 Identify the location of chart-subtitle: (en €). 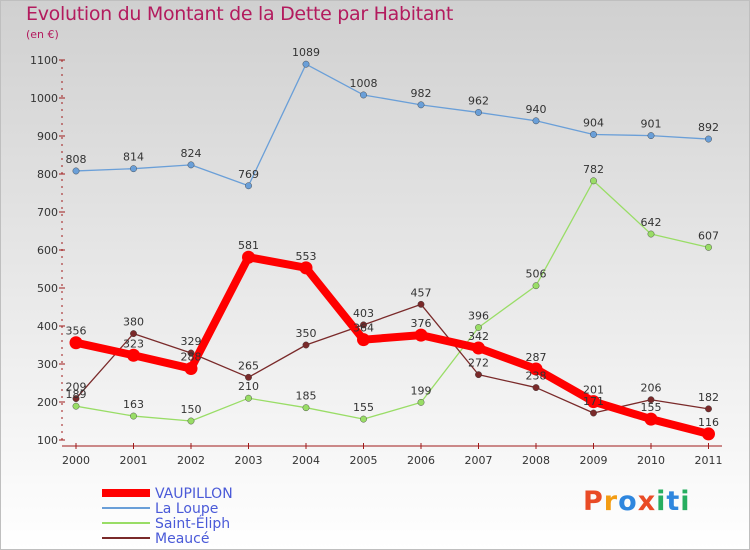
(42, 34).